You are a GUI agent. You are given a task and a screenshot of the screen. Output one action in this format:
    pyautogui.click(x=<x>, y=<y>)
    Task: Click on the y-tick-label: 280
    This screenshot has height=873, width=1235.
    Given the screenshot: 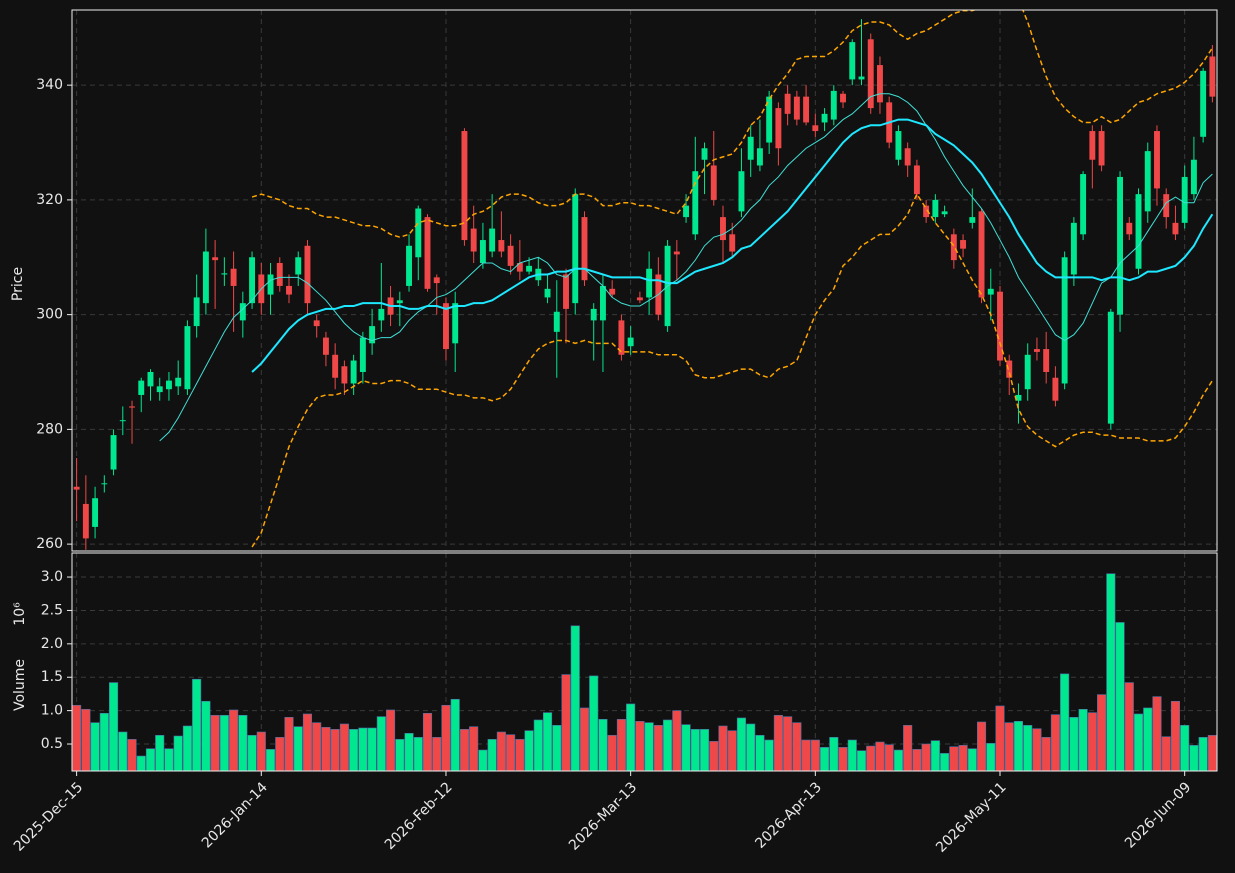 What is the action you would take?
    pyautogui.click(x=49, y=429)
    